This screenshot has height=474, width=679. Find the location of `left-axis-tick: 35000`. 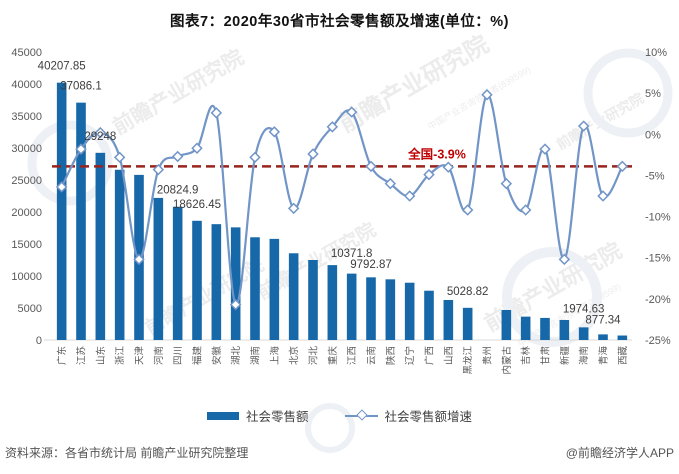

left-axis-tick: 35000 is located at coordinates (26, 117).